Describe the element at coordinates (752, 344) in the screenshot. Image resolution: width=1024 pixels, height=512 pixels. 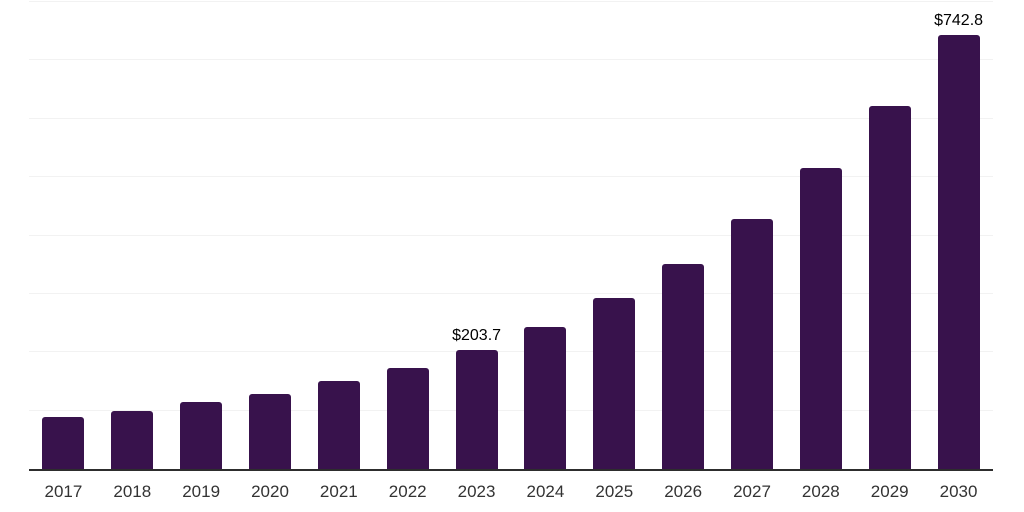
I see `bar-2027` at that location.